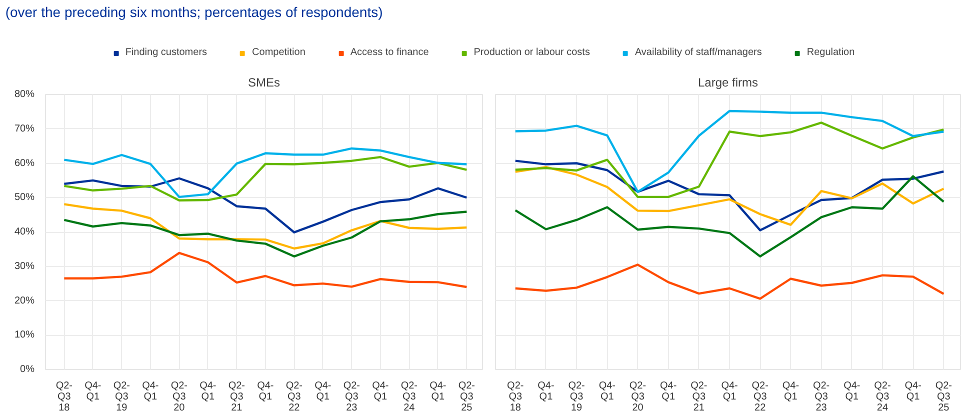  I want to click on chart-title: SMEs, so click(264, 83).